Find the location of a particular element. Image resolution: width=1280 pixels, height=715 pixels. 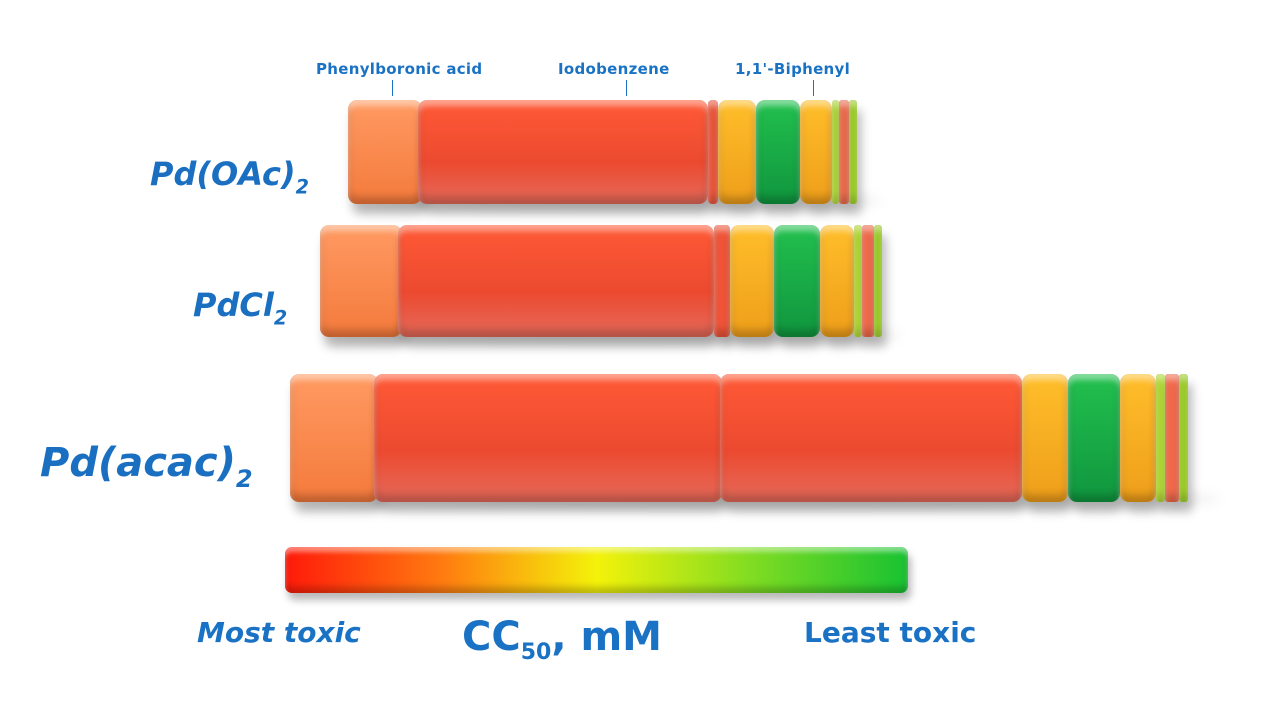

row-label-pdcl2: PdCl2 is located at coordinates (240, 308).